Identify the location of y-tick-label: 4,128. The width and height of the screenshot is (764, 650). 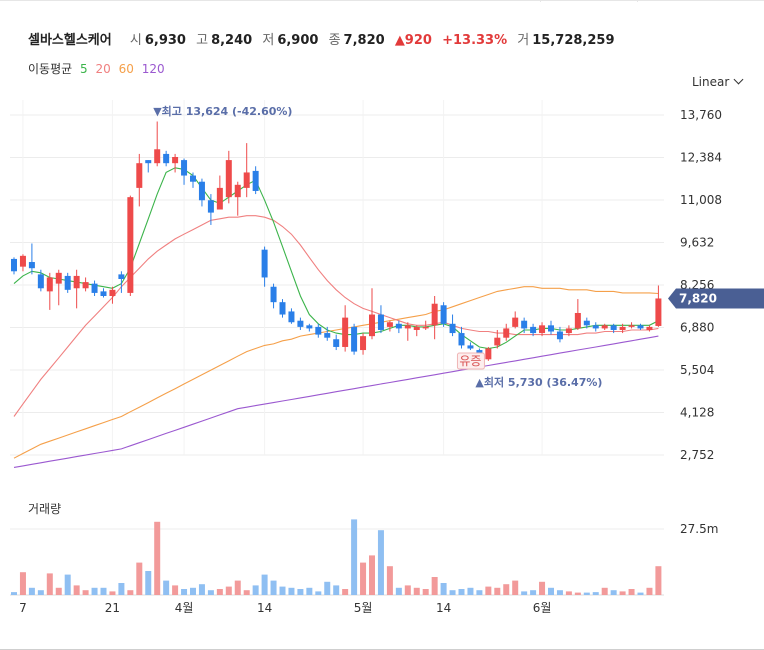
(697, 413).